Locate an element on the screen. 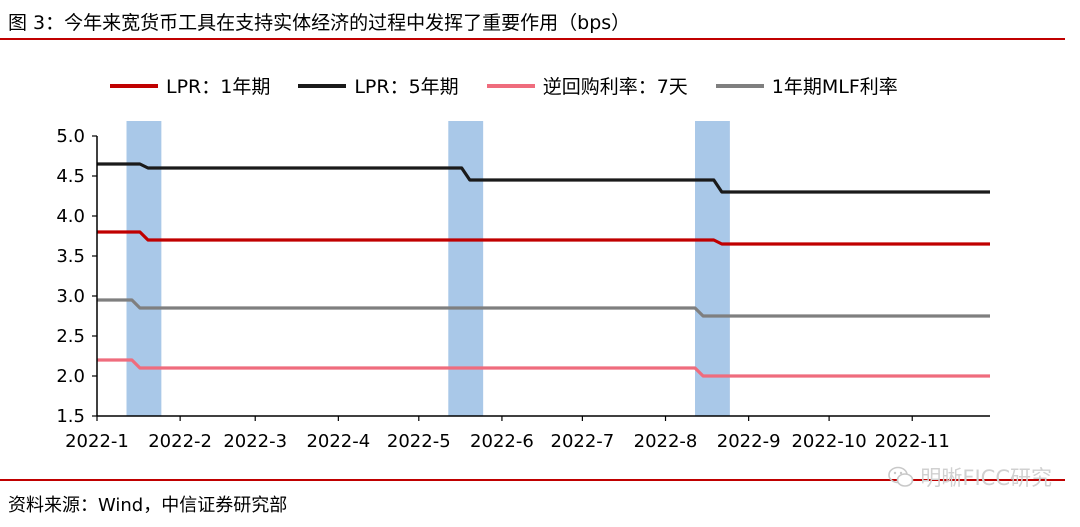 The width and height of the screenshot is (1080, 527). legend-item-reverse-repo-7d: 逆回购利率：7天 is located at coordinates (587, 85).